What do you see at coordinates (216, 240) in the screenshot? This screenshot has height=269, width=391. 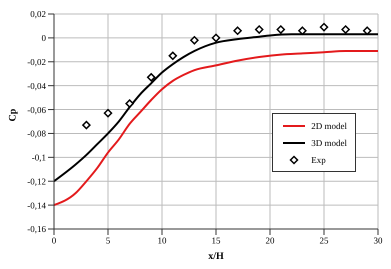 I see `x-tick-label: 15` at bounding box center [216, 240].